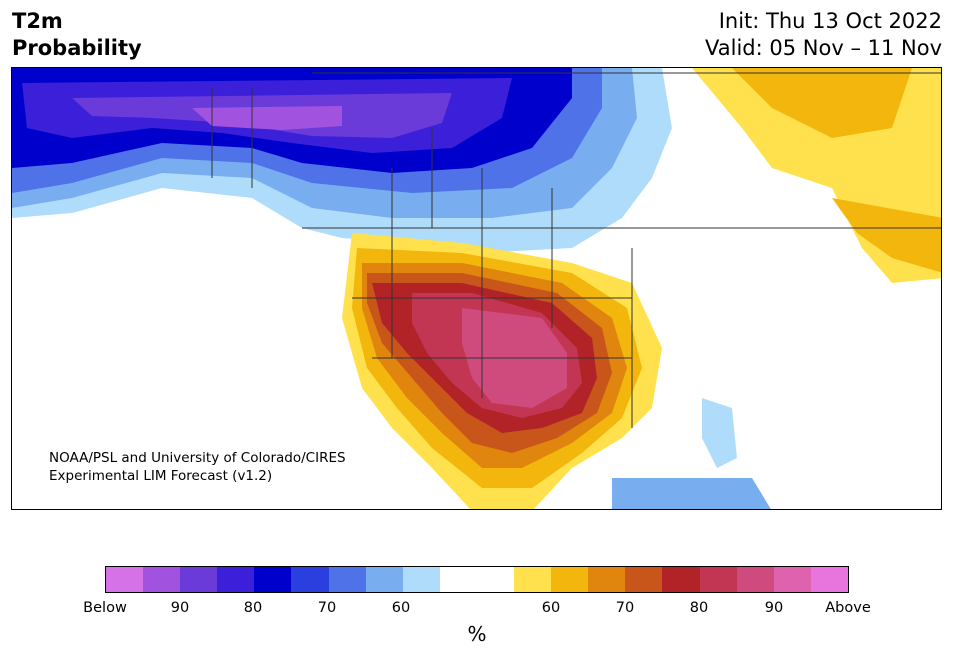 Image resolution: width=953 pixels, height=659 pixels. Describe the element at coordinates (477, 634) in the screenshot. I see `colorbar-unit: %` at that location.